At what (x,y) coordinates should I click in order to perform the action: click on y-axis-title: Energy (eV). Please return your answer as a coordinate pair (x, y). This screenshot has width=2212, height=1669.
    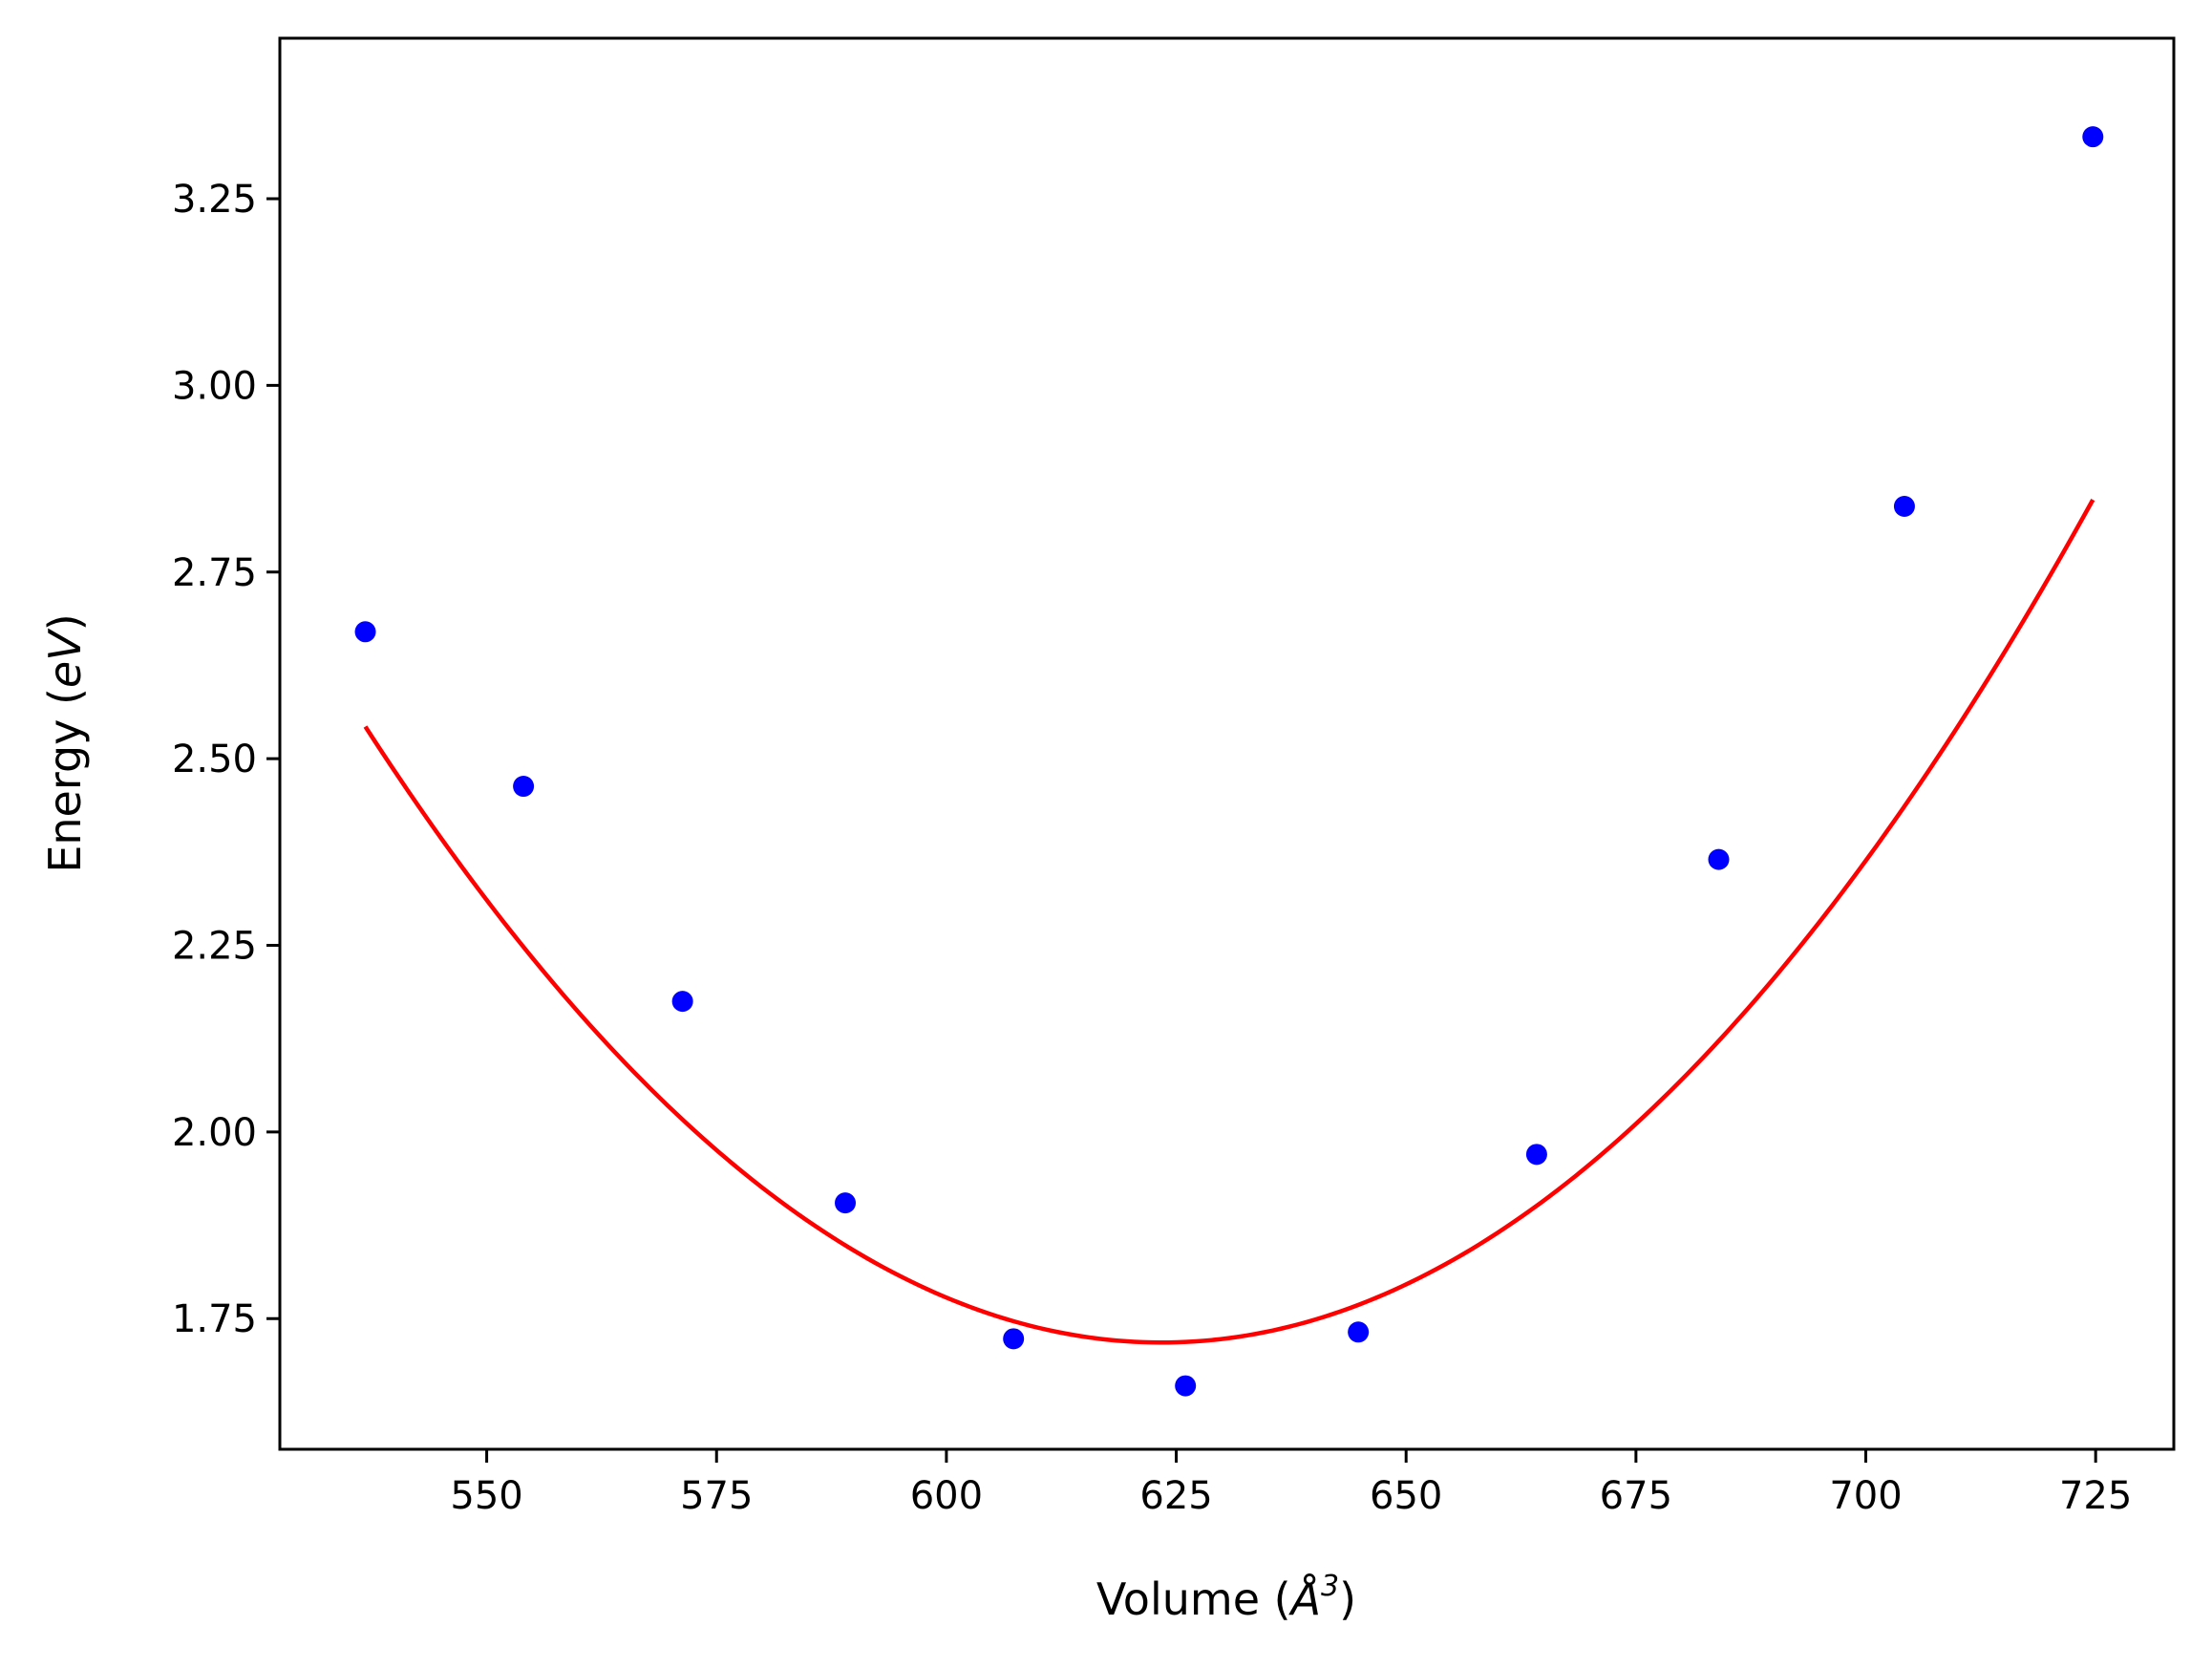
    Looking at the image, I should click on (65, 742).